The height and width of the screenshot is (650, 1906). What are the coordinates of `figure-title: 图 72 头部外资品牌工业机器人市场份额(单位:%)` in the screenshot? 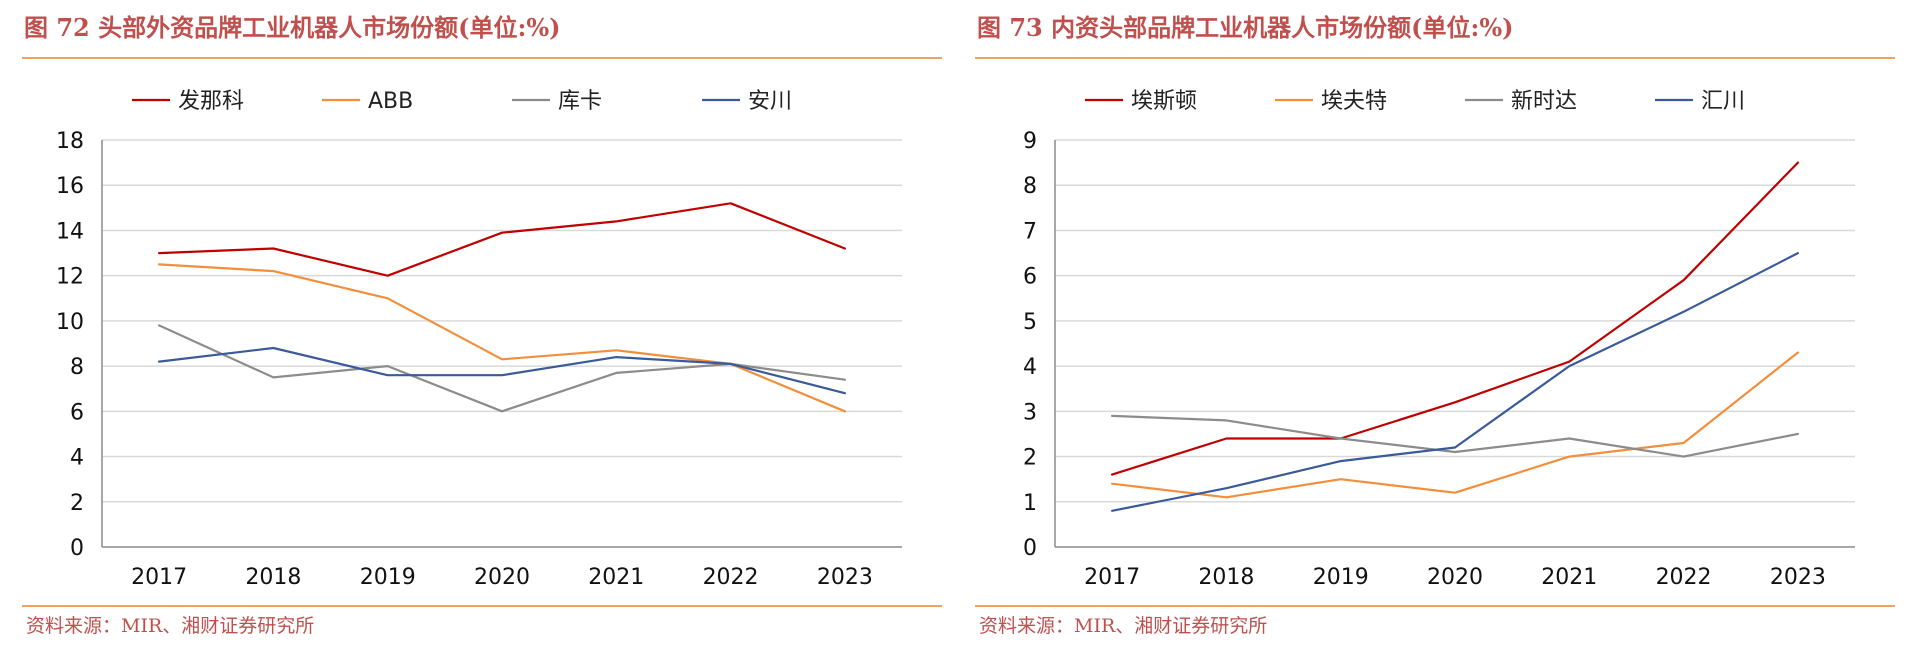 It's located at (292, 27).